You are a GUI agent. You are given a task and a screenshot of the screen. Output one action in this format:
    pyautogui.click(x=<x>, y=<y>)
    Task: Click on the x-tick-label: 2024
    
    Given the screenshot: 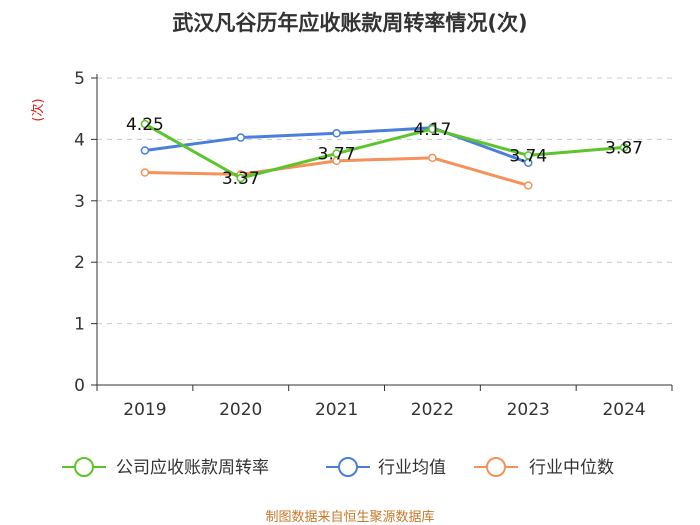 What is the action you would take?
    pyautogui.click(x=623, y=410)
    